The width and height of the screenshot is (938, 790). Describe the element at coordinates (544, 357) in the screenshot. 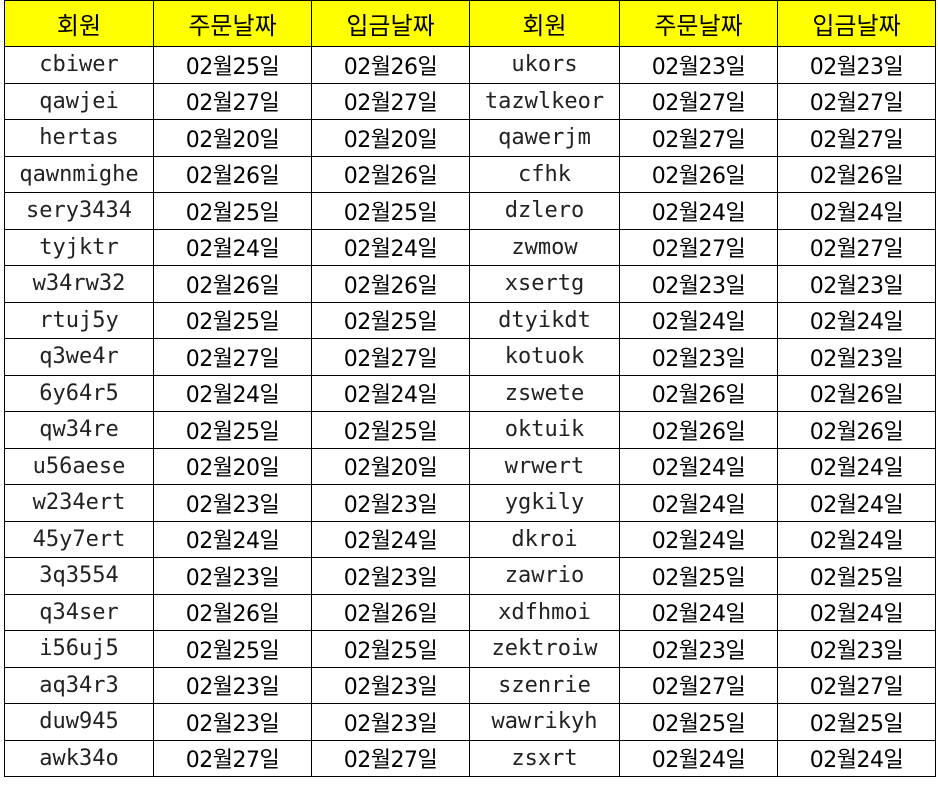

I see `member-cell: kotuok` at that location.